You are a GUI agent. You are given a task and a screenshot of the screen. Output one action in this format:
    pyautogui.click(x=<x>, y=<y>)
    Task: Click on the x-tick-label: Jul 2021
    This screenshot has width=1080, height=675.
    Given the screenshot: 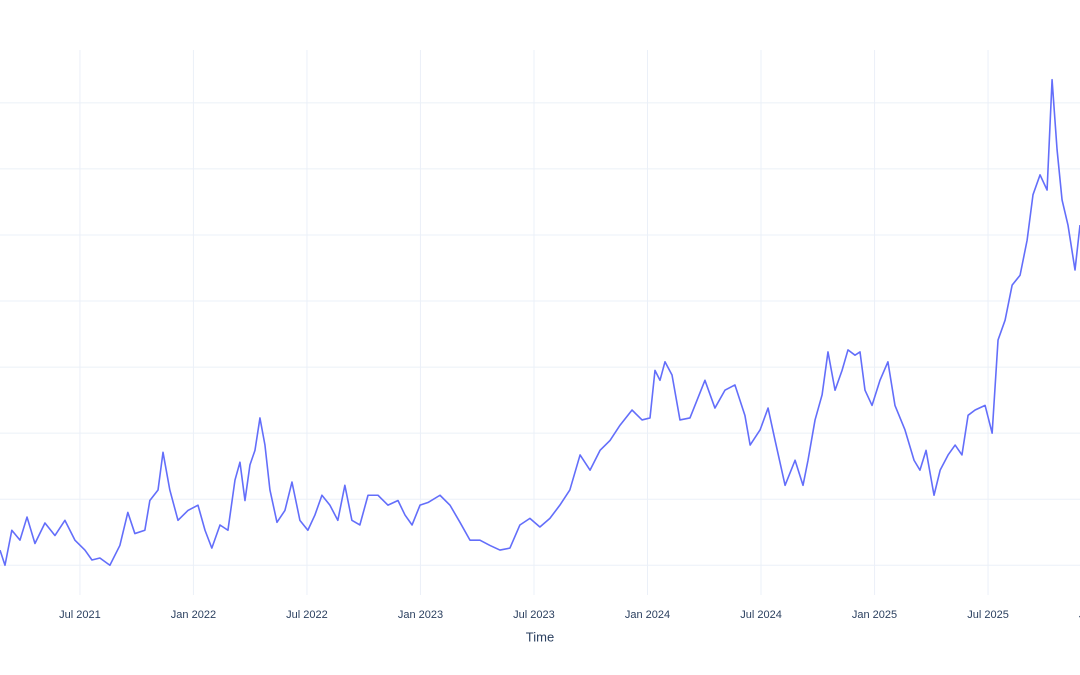 What is the action you would take?
    pyautogui.click(x=80, y=615)
    